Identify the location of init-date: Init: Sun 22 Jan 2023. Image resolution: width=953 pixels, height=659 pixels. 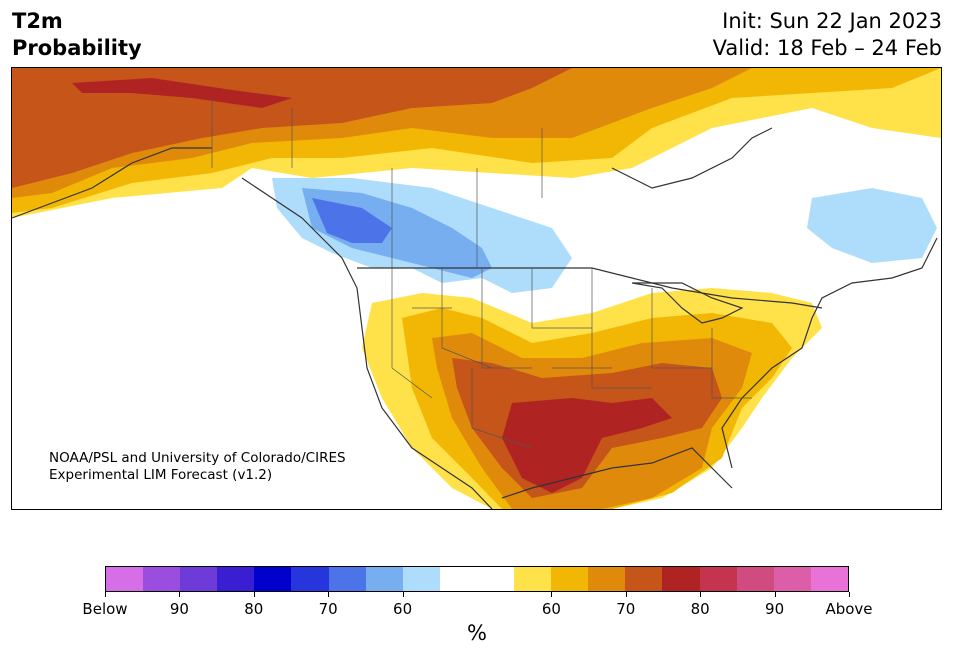
(832, 21).